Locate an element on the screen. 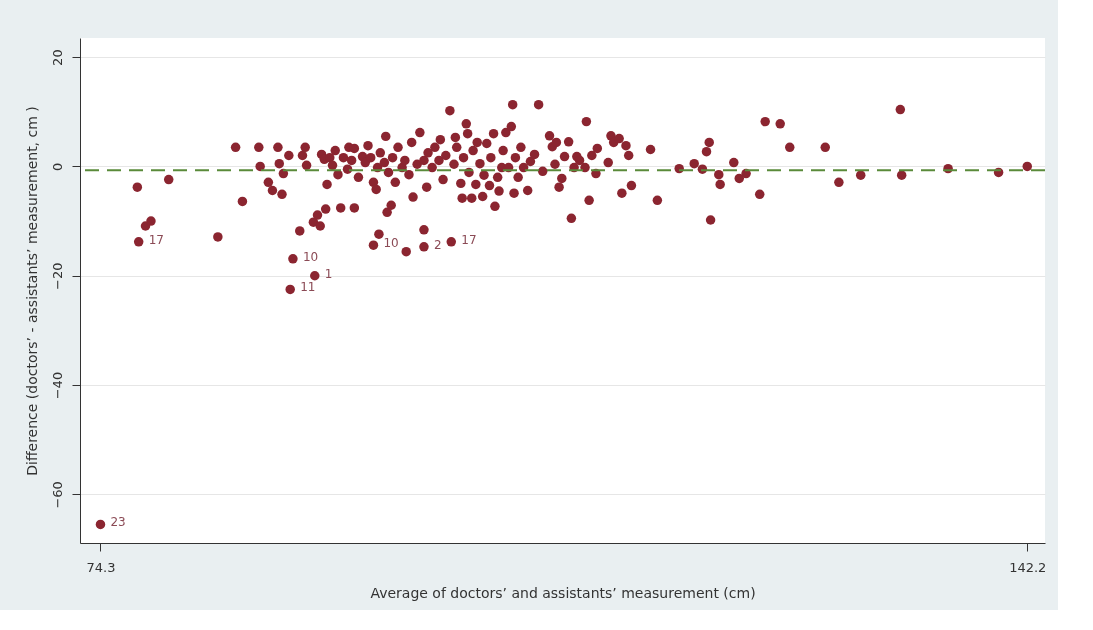 This screenshot has width=1093, height=630. annotation: 11 is located at coordinates (308, 287).